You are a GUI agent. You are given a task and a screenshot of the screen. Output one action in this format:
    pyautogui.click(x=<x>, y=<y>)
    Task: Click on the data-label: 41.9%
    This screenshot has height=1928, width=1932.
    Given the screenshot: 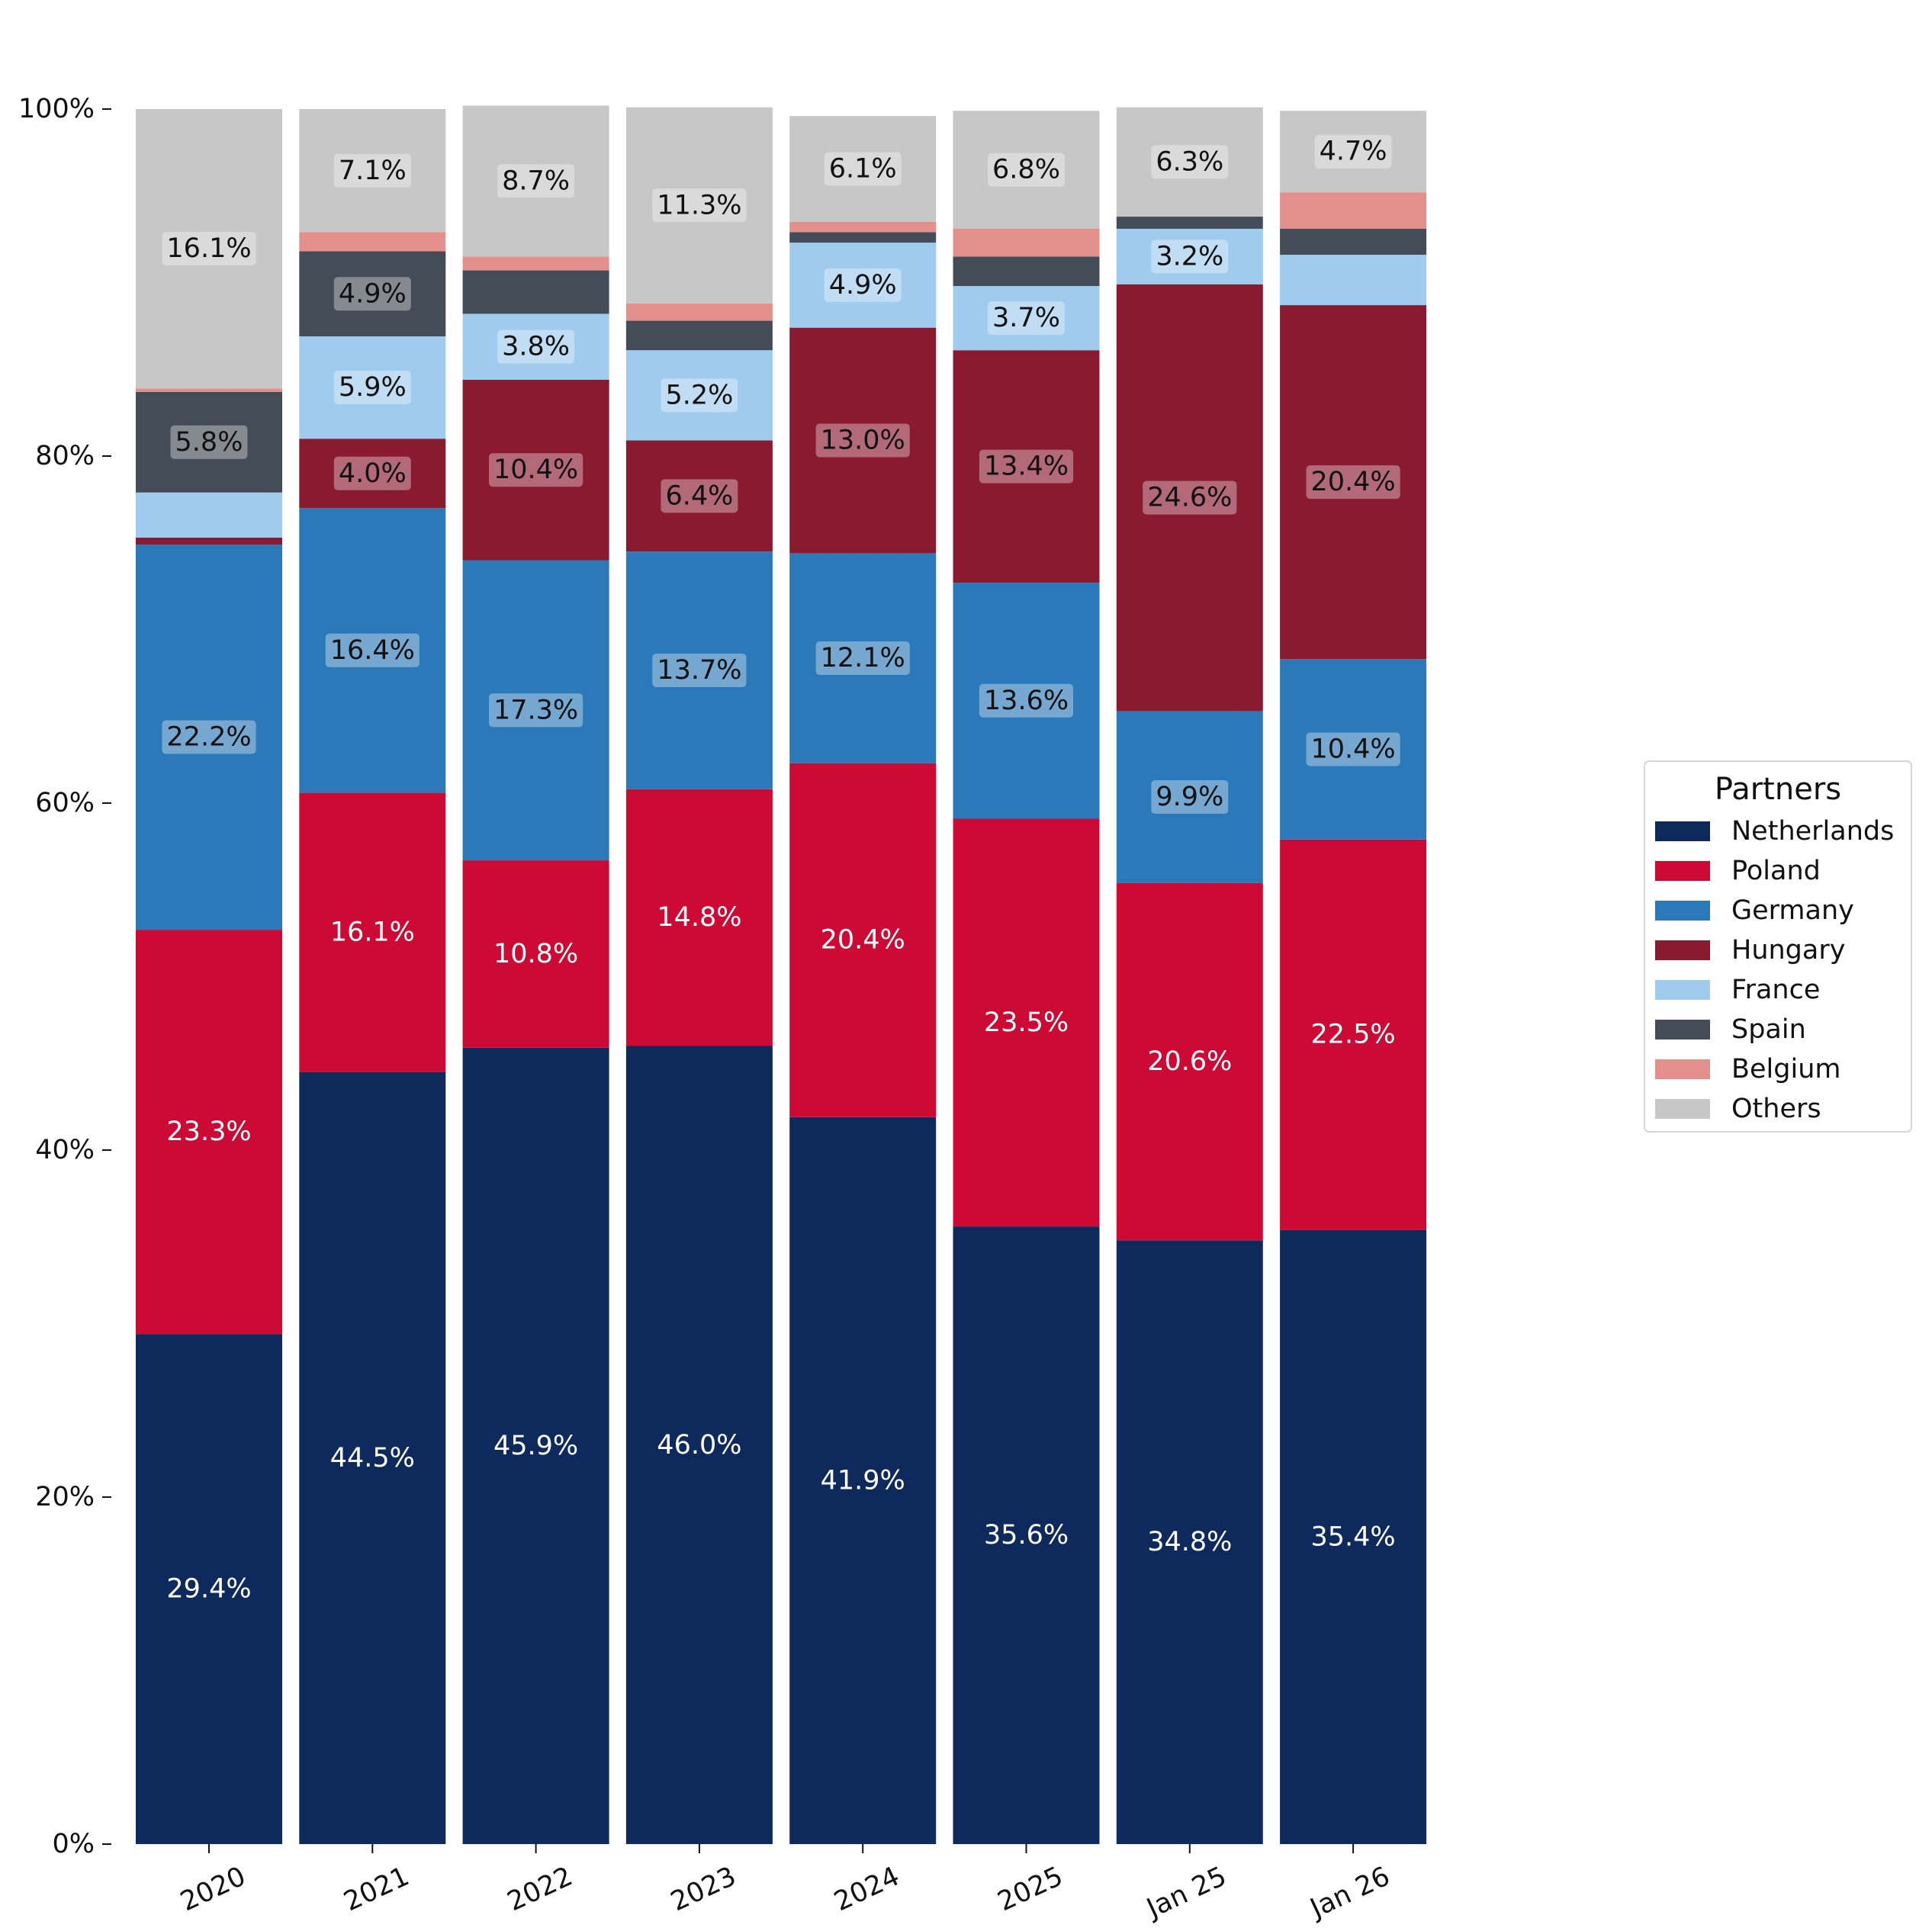 What is the action you would take?
    pyautogui.click(x=863, y=1480)
    